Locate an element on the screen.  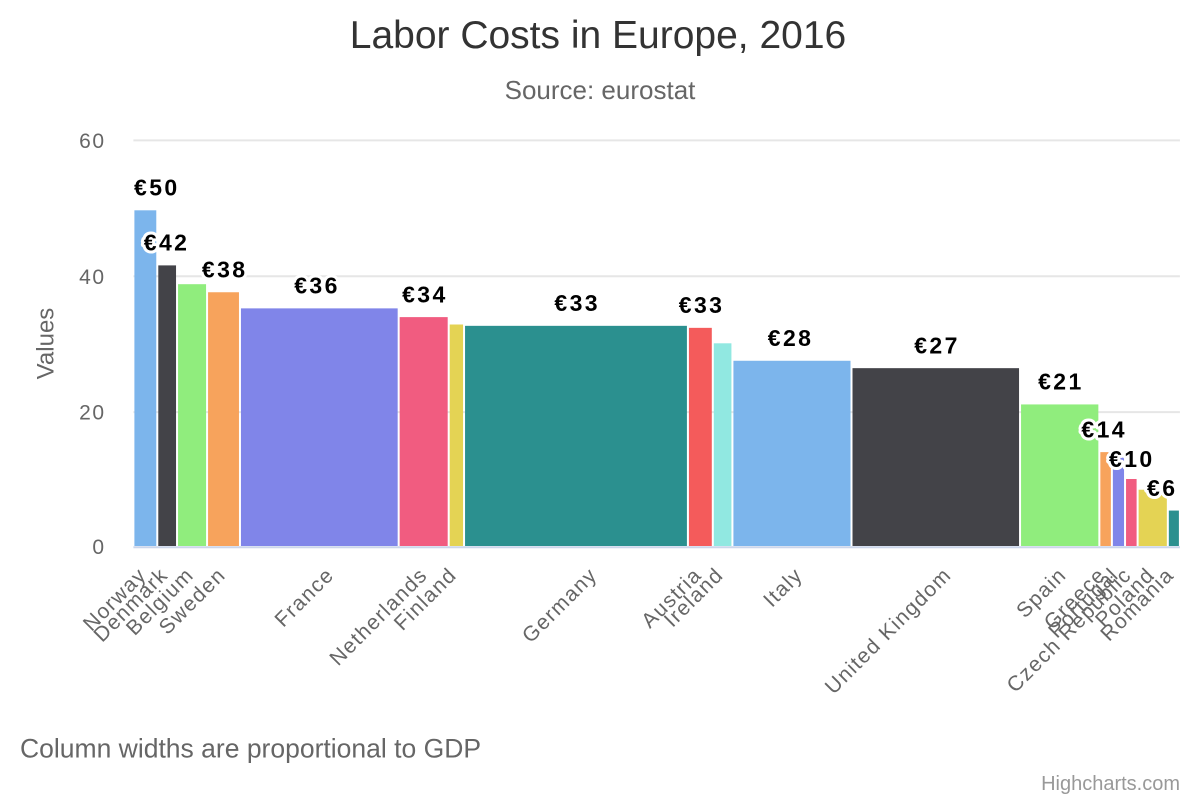
svg-text: €50 is located at coordinates (157, 188).